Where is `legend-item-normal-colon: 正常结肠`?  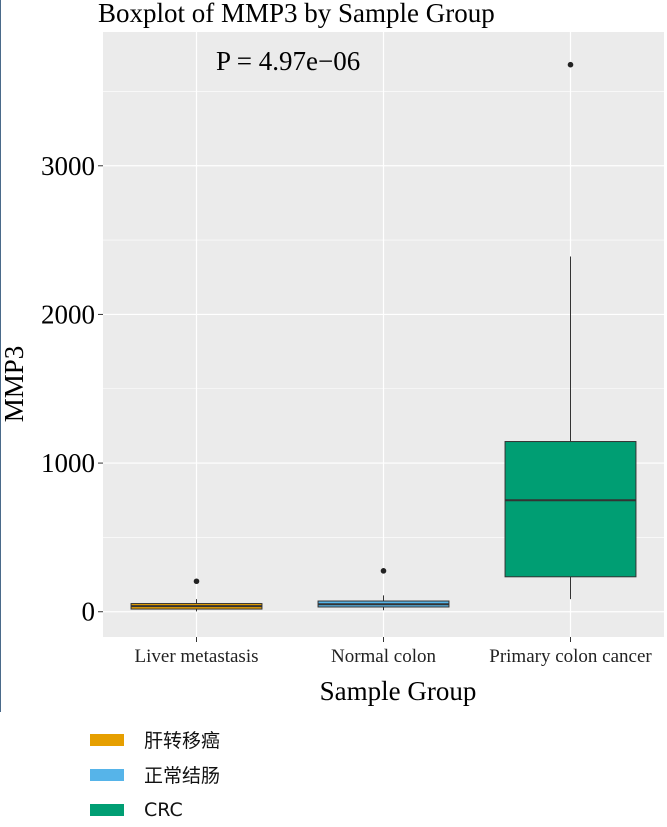 legend-item-normal-colon: 正常结肠 is located at coordinates (155, 774).